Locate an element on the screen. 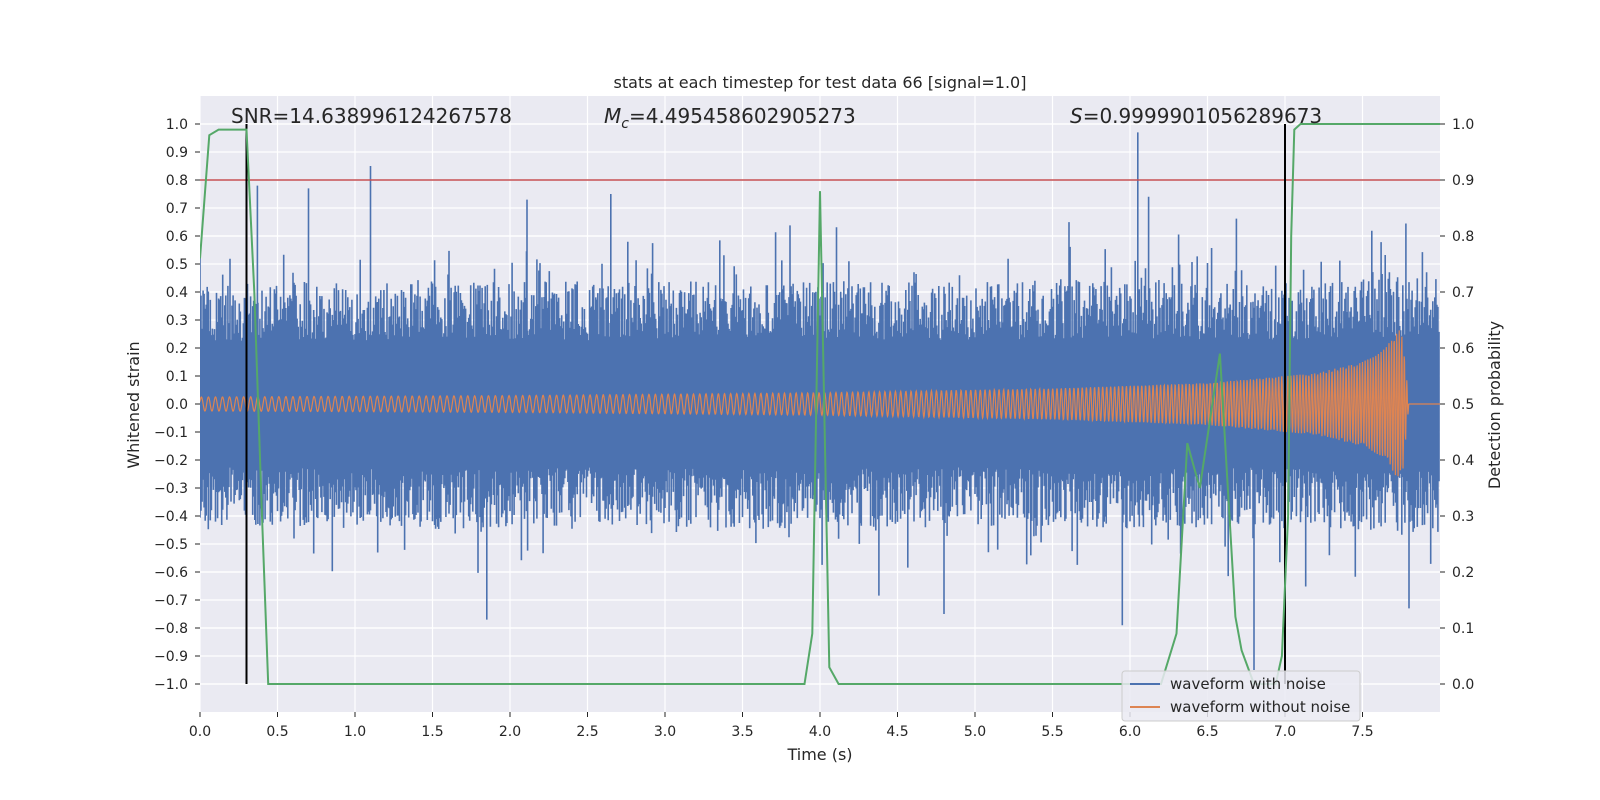  x-tick-label: 7.5 is located at coordinates (1362, 732).